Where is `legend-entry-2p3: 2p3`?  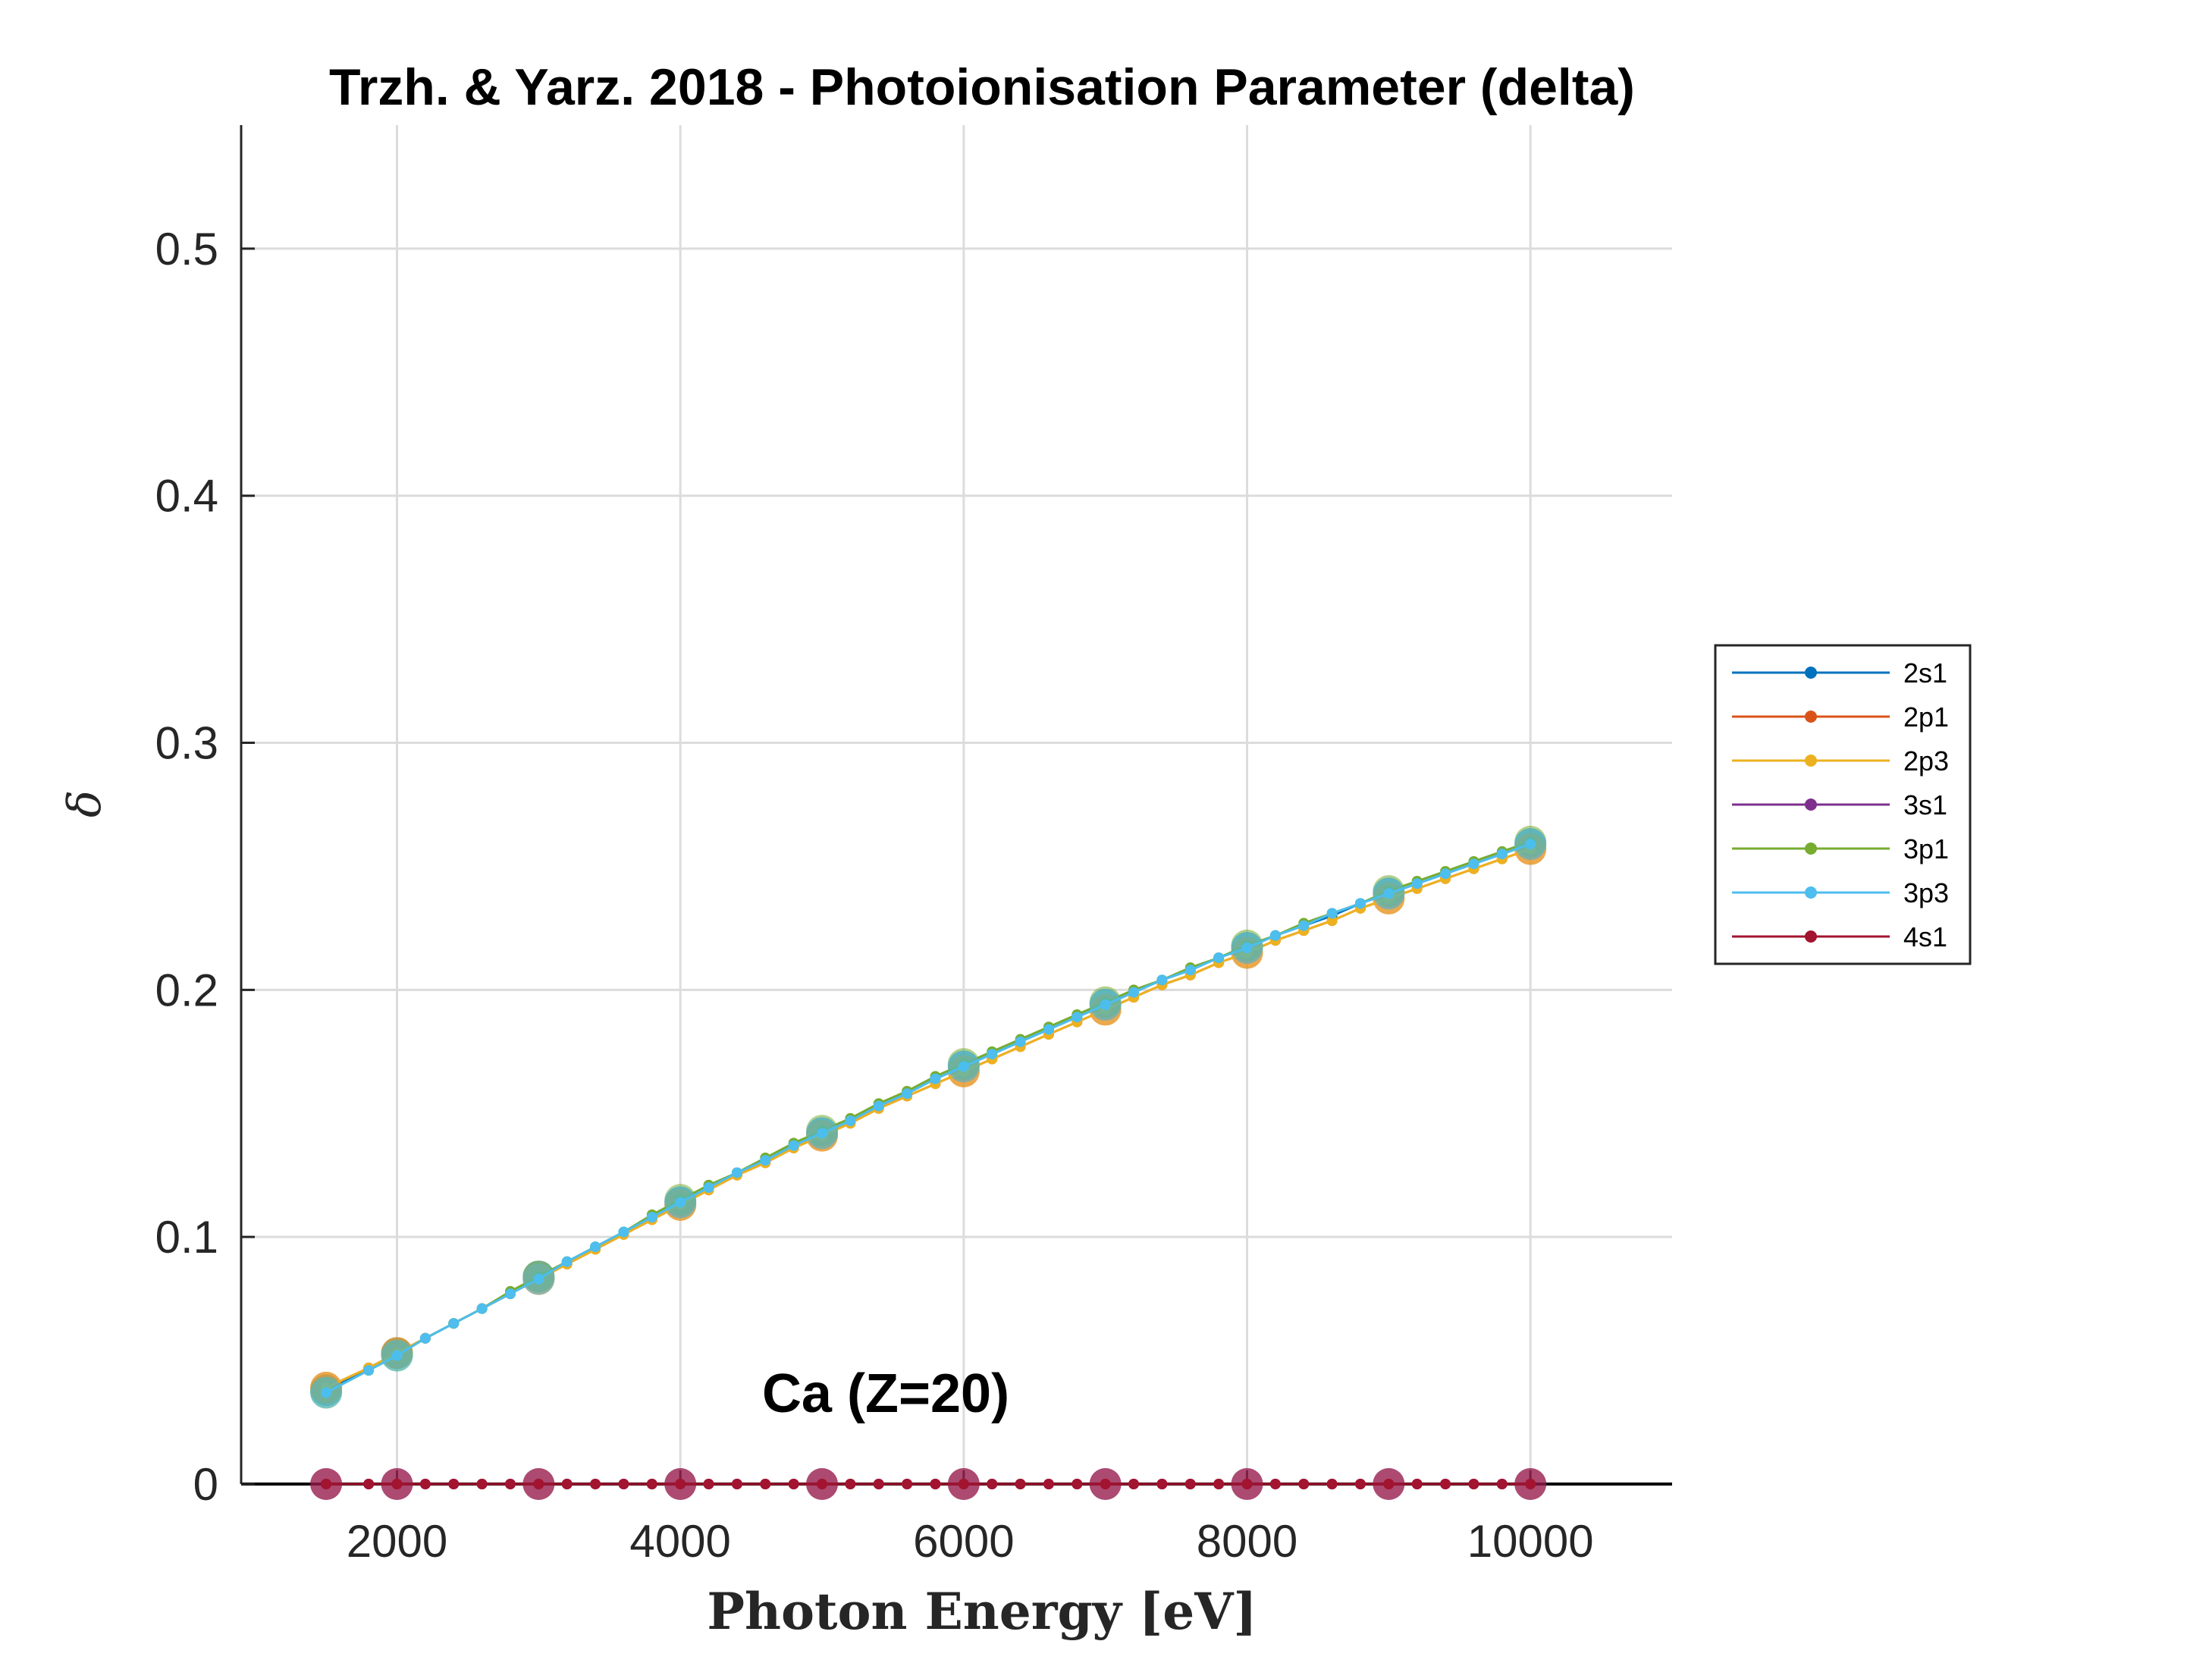
legend-entry-2p3: 2p3 is located at coordinates (1840, 761).